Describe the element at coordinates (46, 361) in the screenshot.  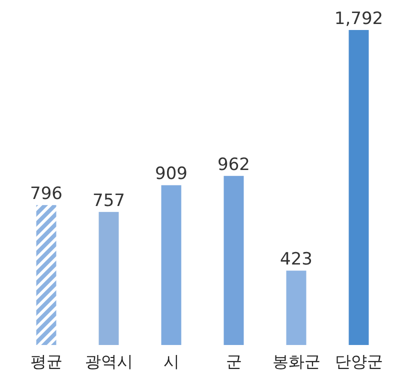
I see `x-tick-label: 평균` at that location.